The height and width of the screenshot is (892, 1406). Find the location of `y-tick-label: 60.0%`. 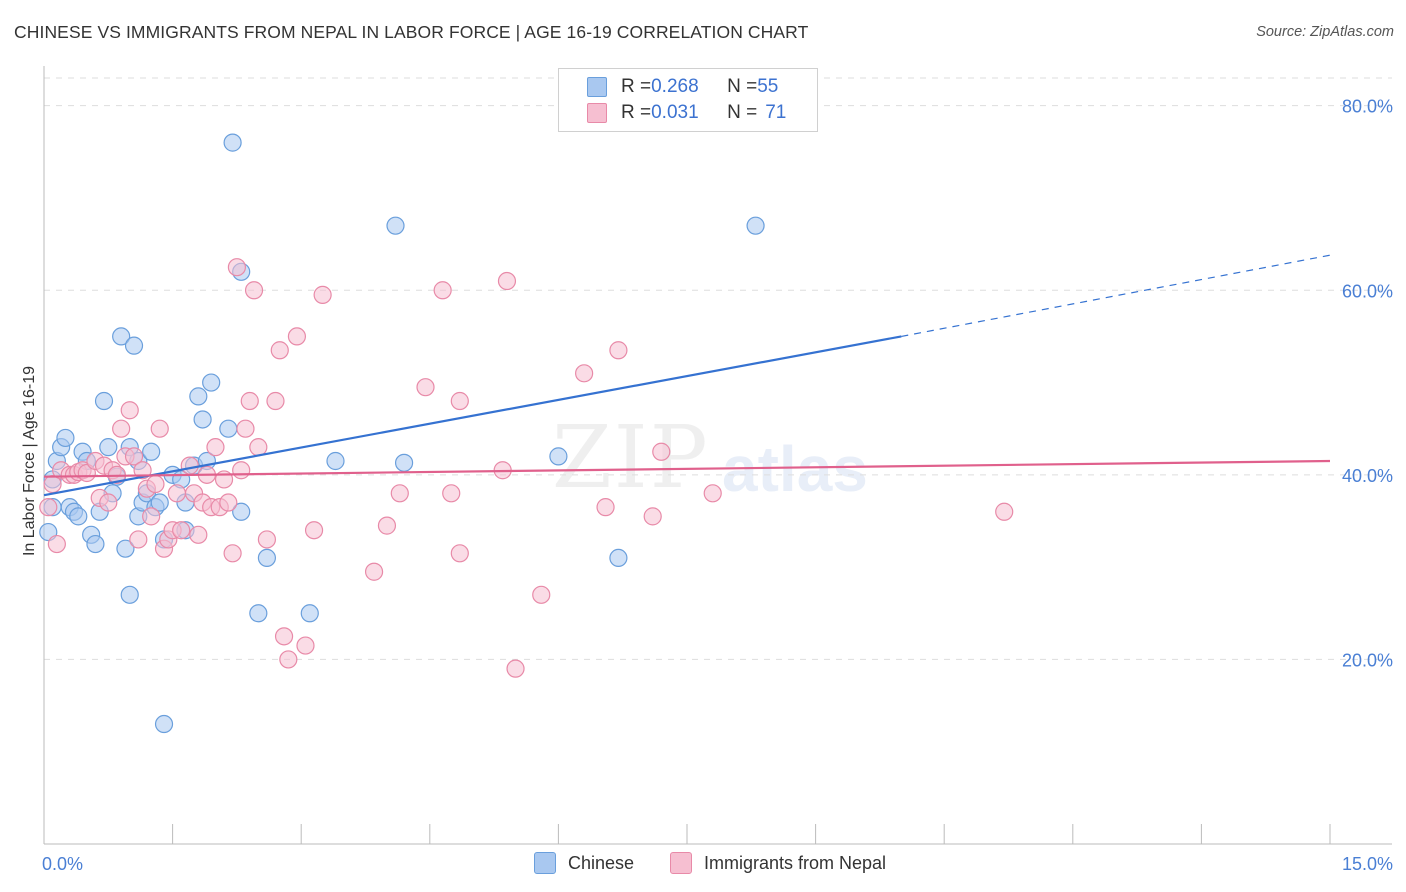

y-tick-label: 60.0% is located at coordinates (1367, 291).